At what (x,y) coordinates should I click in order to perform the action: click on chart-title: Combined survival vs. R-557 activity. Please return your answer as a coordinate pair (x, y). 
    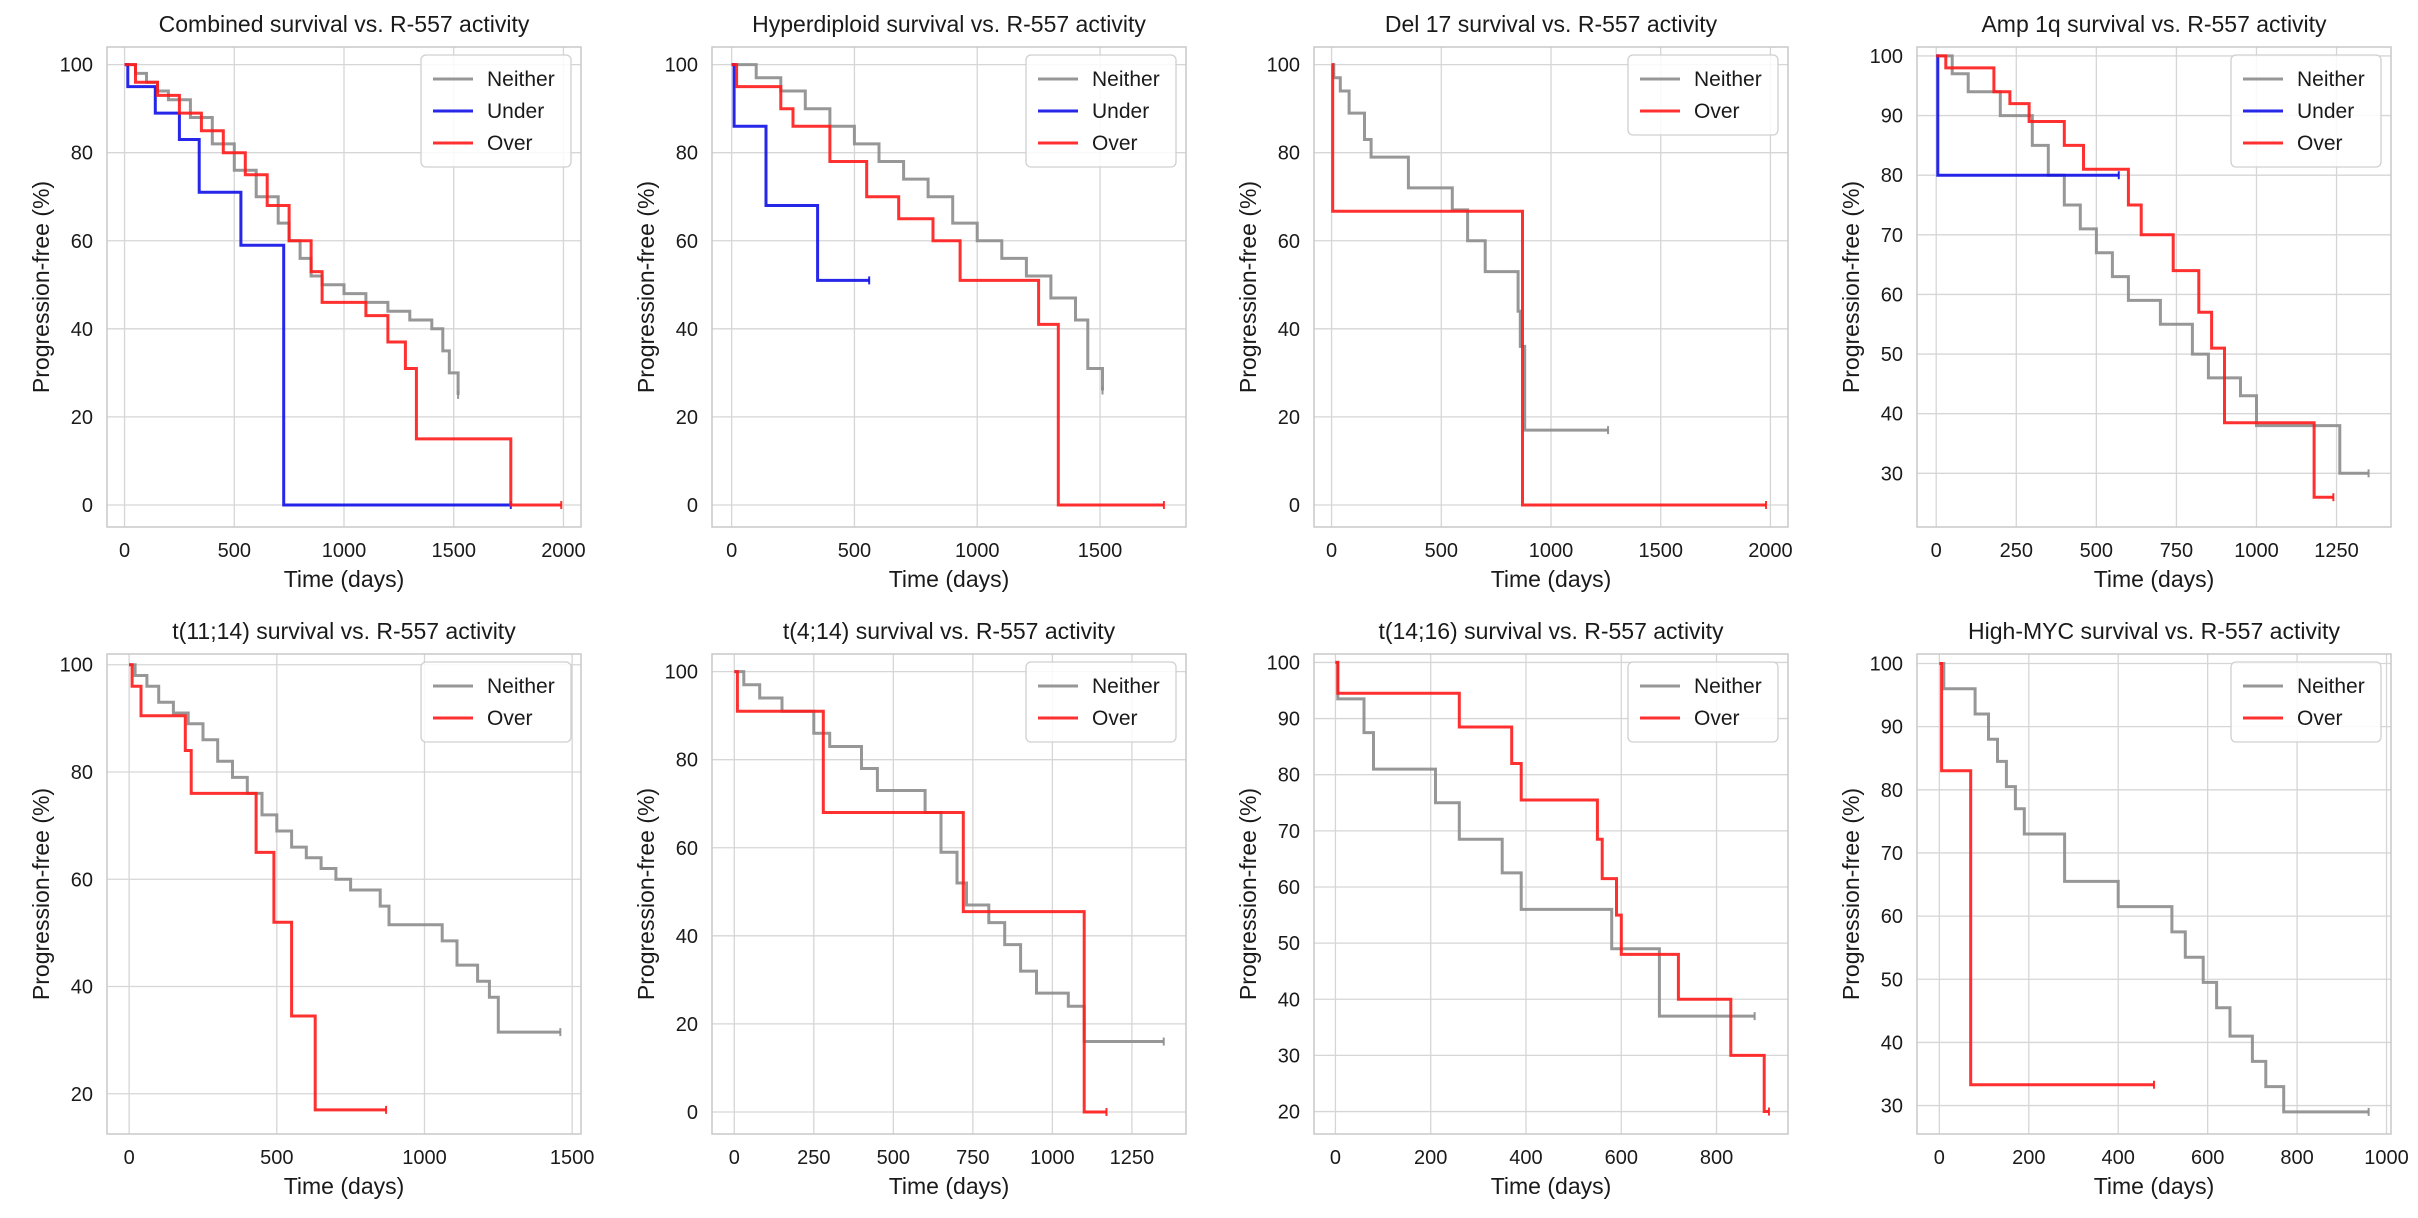
    Looking at the image, I should click on (344, 24).